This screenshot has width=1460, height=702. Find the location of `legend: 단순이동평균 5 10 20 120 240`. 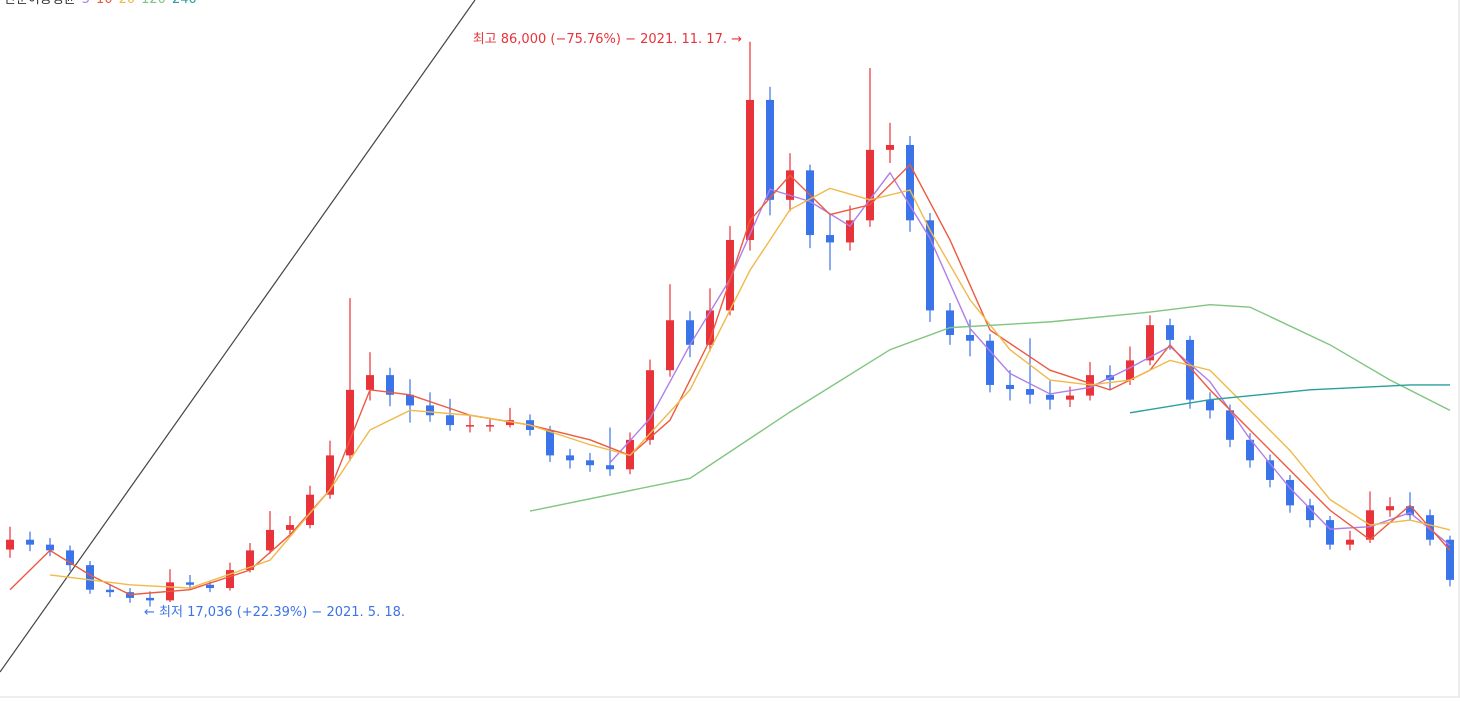

legend: 단순이동평균 5 10 20 120 240 is located at coordinates (100, 3).